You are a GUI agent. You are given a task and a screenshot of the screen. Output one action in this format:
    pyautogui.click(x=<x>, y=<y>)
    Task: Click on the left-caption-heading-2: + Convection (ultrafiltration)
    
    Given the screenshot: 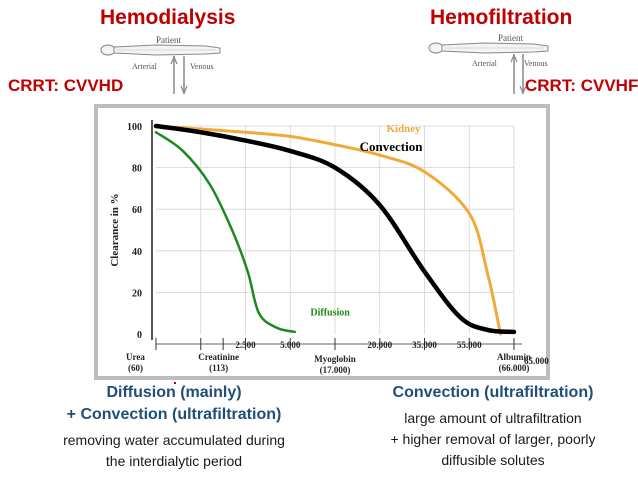 What is the action you would take?
    pyautogui.click(x=174, y=414)
    